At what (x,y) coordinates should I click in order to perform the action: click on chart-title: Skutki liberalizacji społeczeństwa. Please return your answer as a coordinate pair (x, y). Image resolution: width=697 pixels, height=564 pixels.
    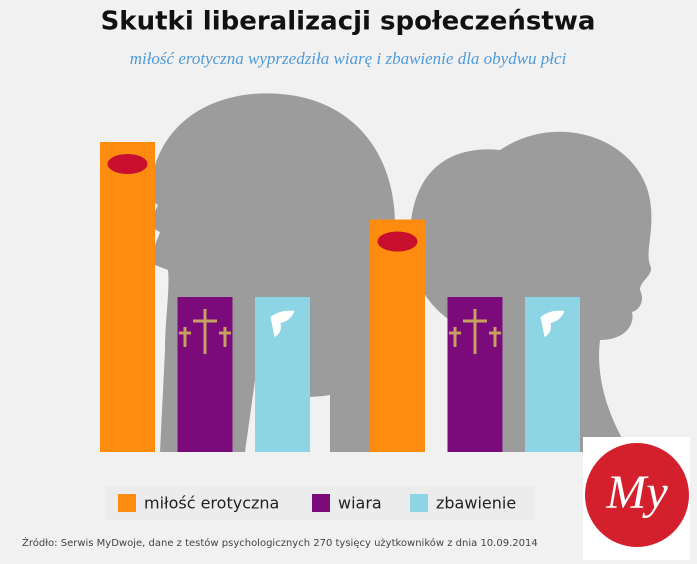
    Looking at the image, I should click on (348, 22).